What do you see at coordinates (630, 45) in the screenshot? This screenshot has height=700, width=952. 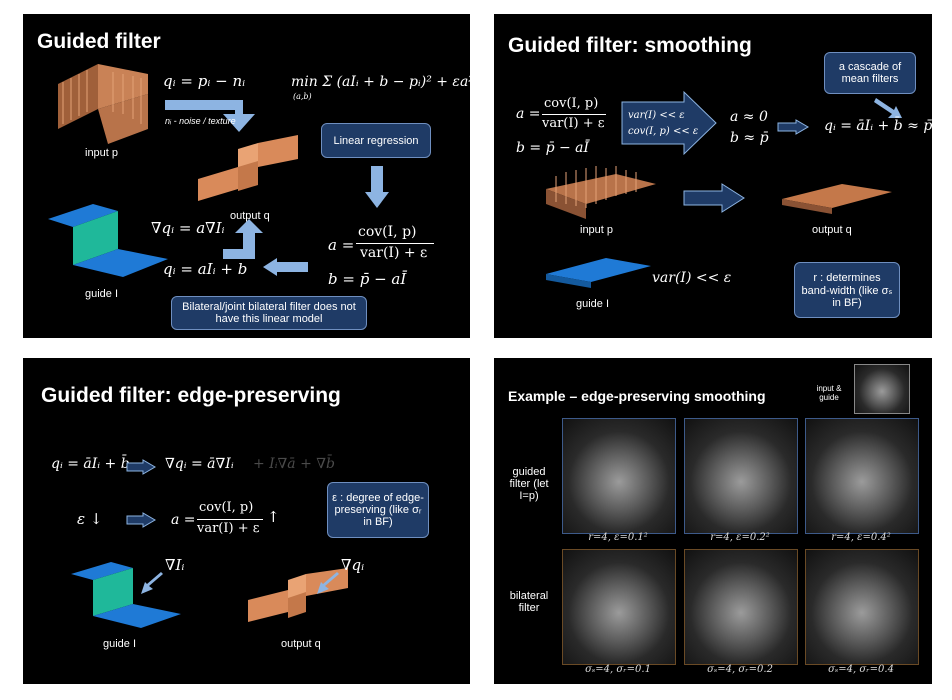 I see `slide-title: Guided filter: smoothing` at bounding box center [630, 45].